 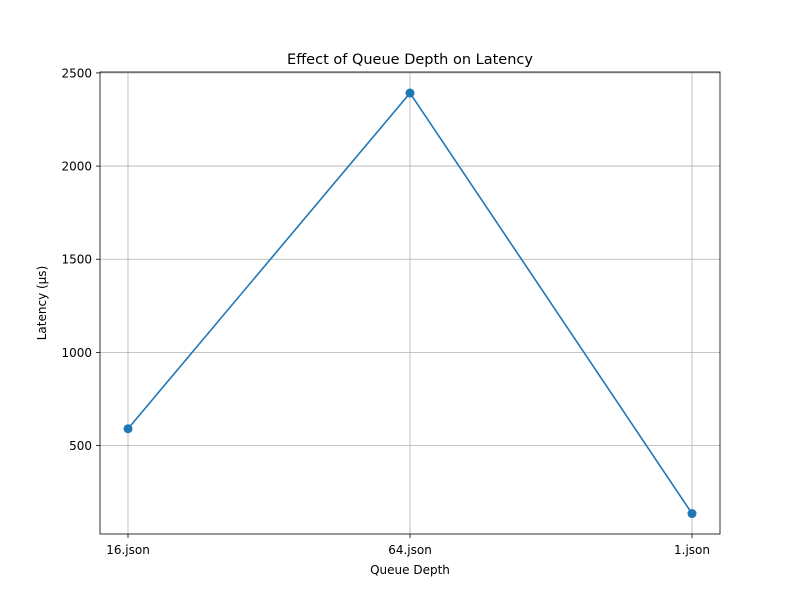 What do you see at coordinates (76, 73) in the screenshot?
I see `y-tick-label: 2500` at bounding box center [76, 73].